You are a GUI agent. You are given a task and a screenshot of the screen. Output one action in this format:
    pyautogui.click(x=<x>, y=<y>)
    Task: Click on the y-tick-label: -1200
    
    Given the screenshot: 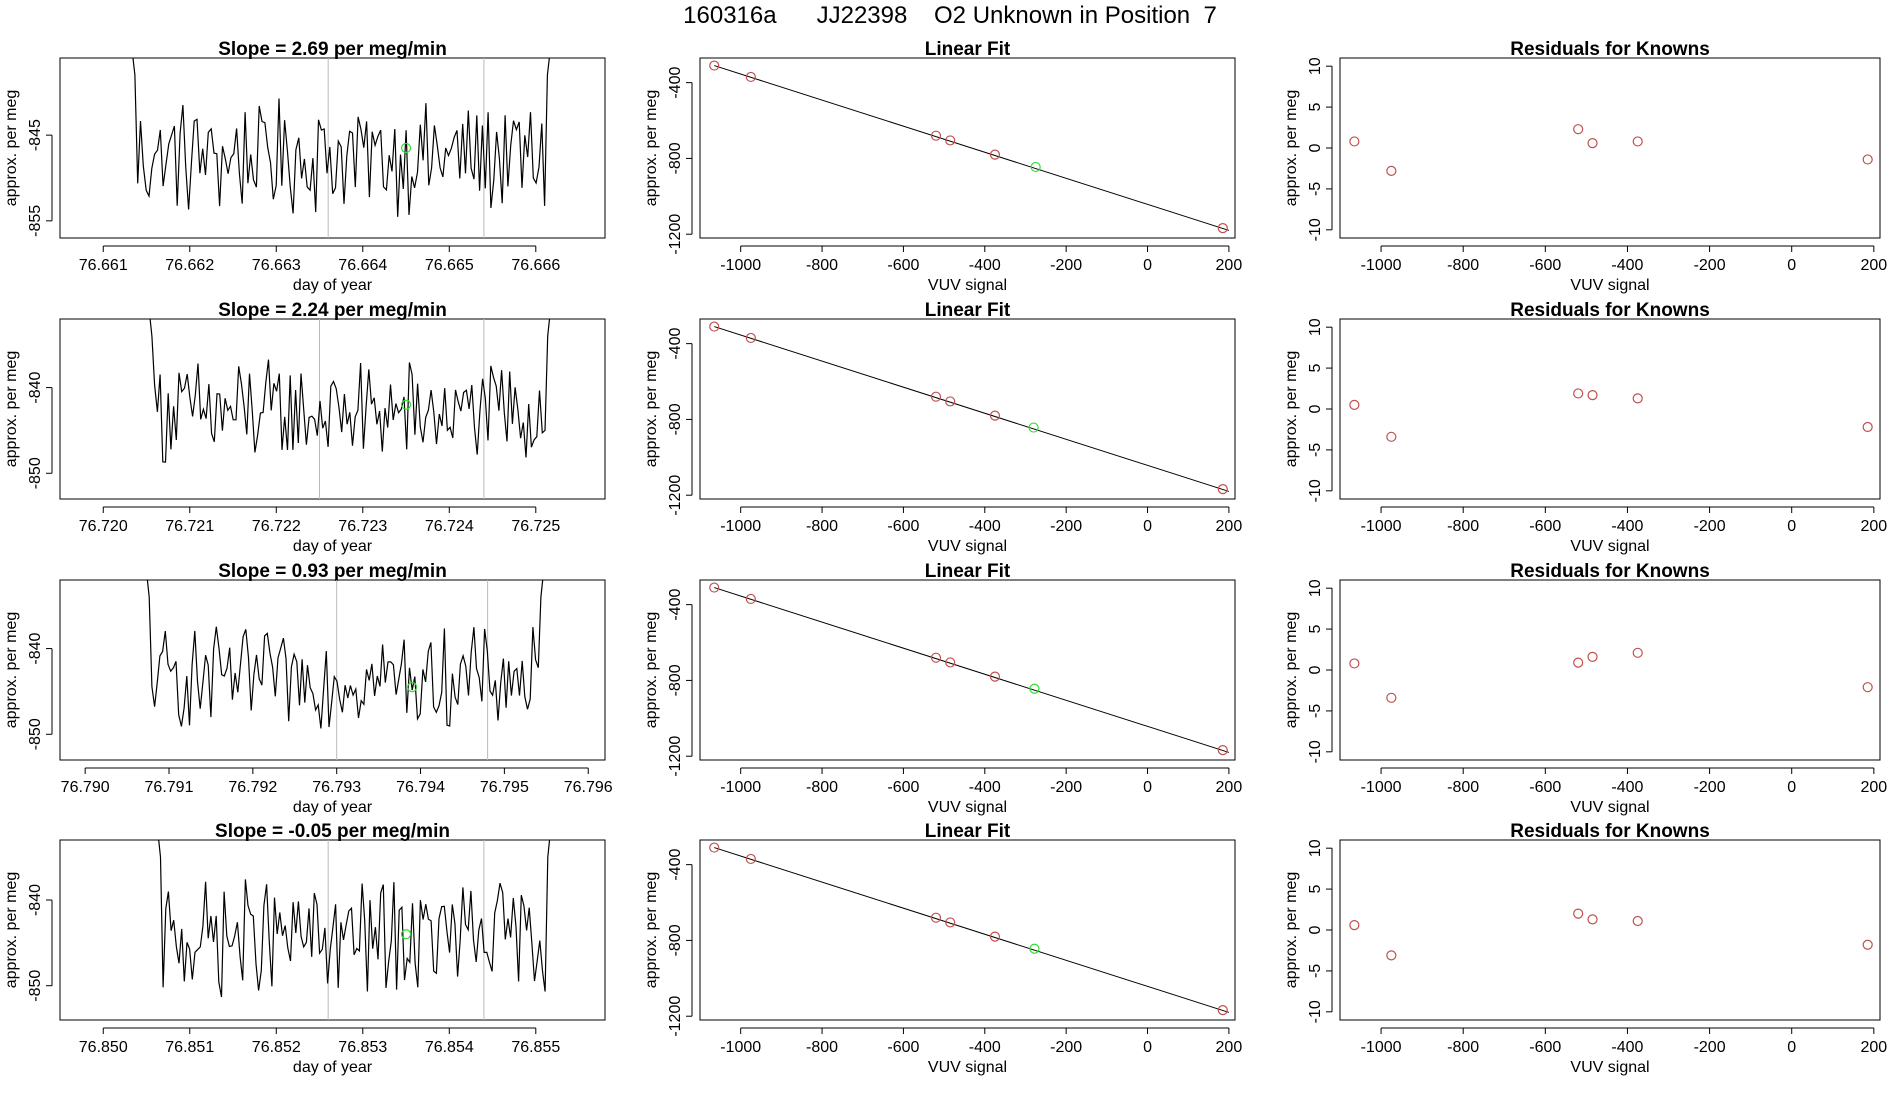 What is the action you would take?
    pyautogui.click(x=675, y=495)
    